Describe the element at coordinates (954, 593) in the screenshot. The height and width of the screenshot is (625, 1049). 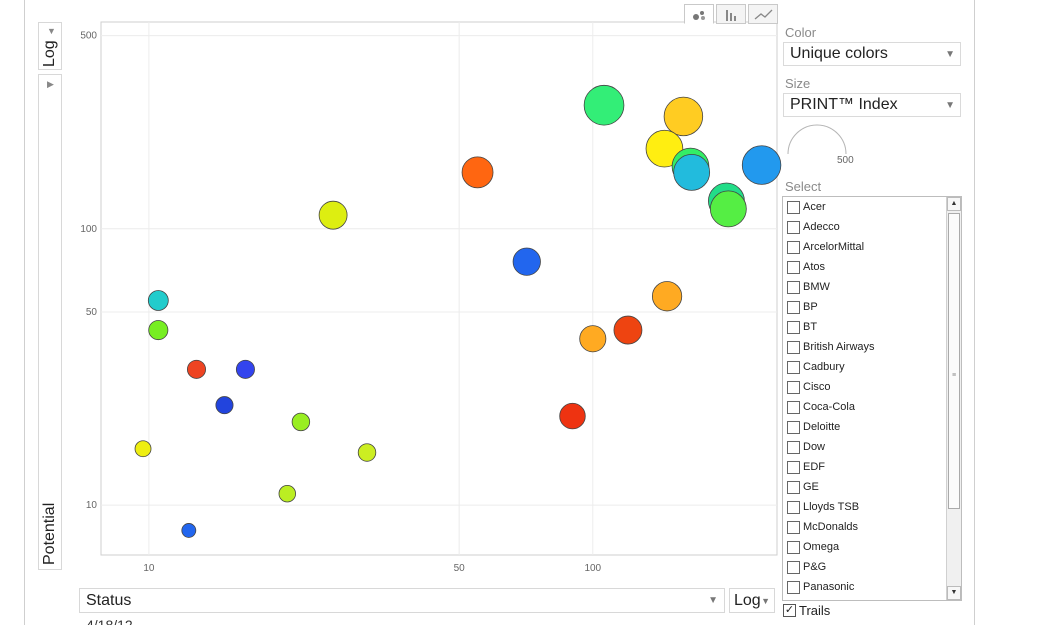
I see `scroll-down-arrow-icon: ▼` at that location.